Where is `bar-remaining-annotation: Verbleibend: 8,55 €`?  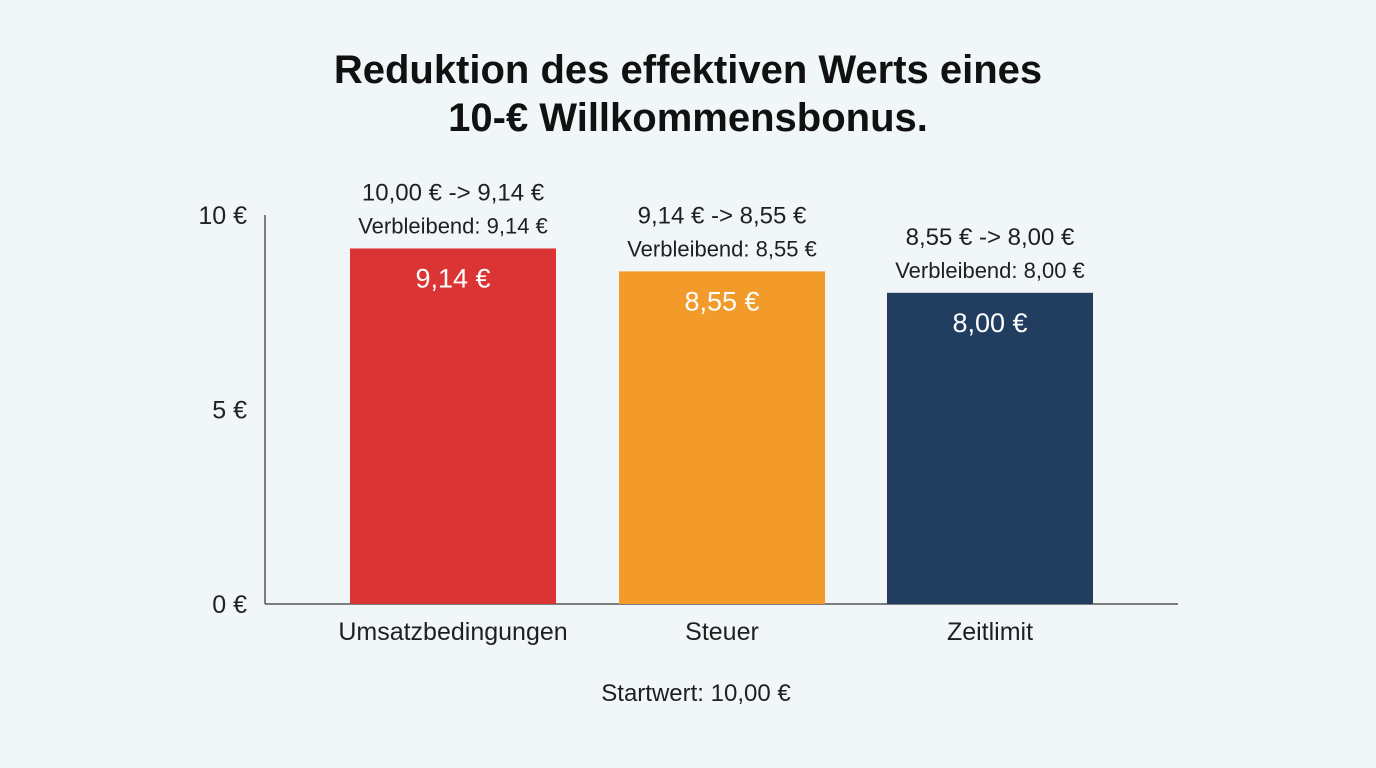
bar-remaining-annotation: Verbleibend: 8,55 € is located at coordinates (722, 248).